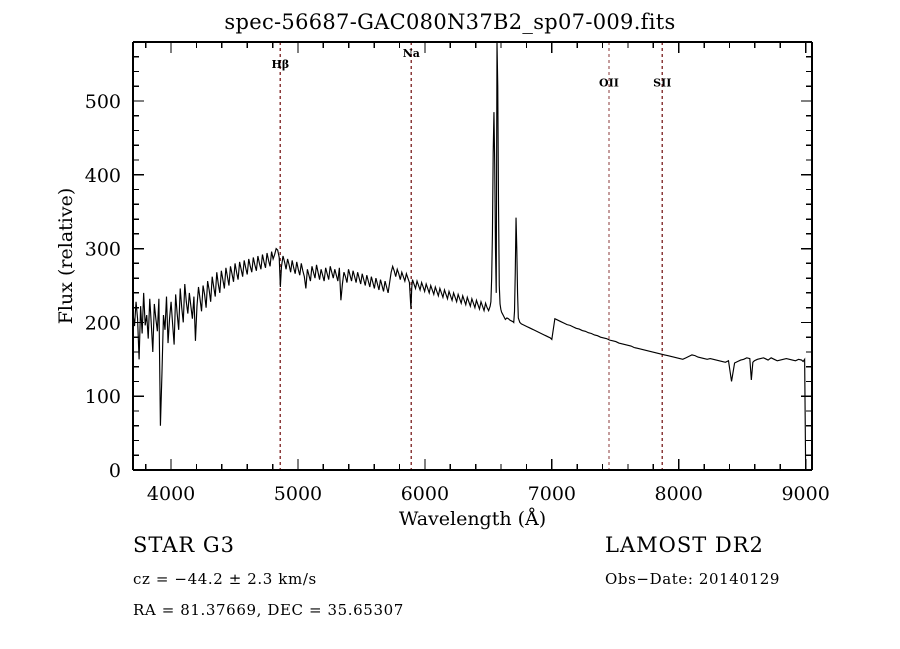 This screenshot has width=900, height=649. Describe the element at coordinates (171, 494) in the screenshot. I see `x-tick-label: 4000` at that location.